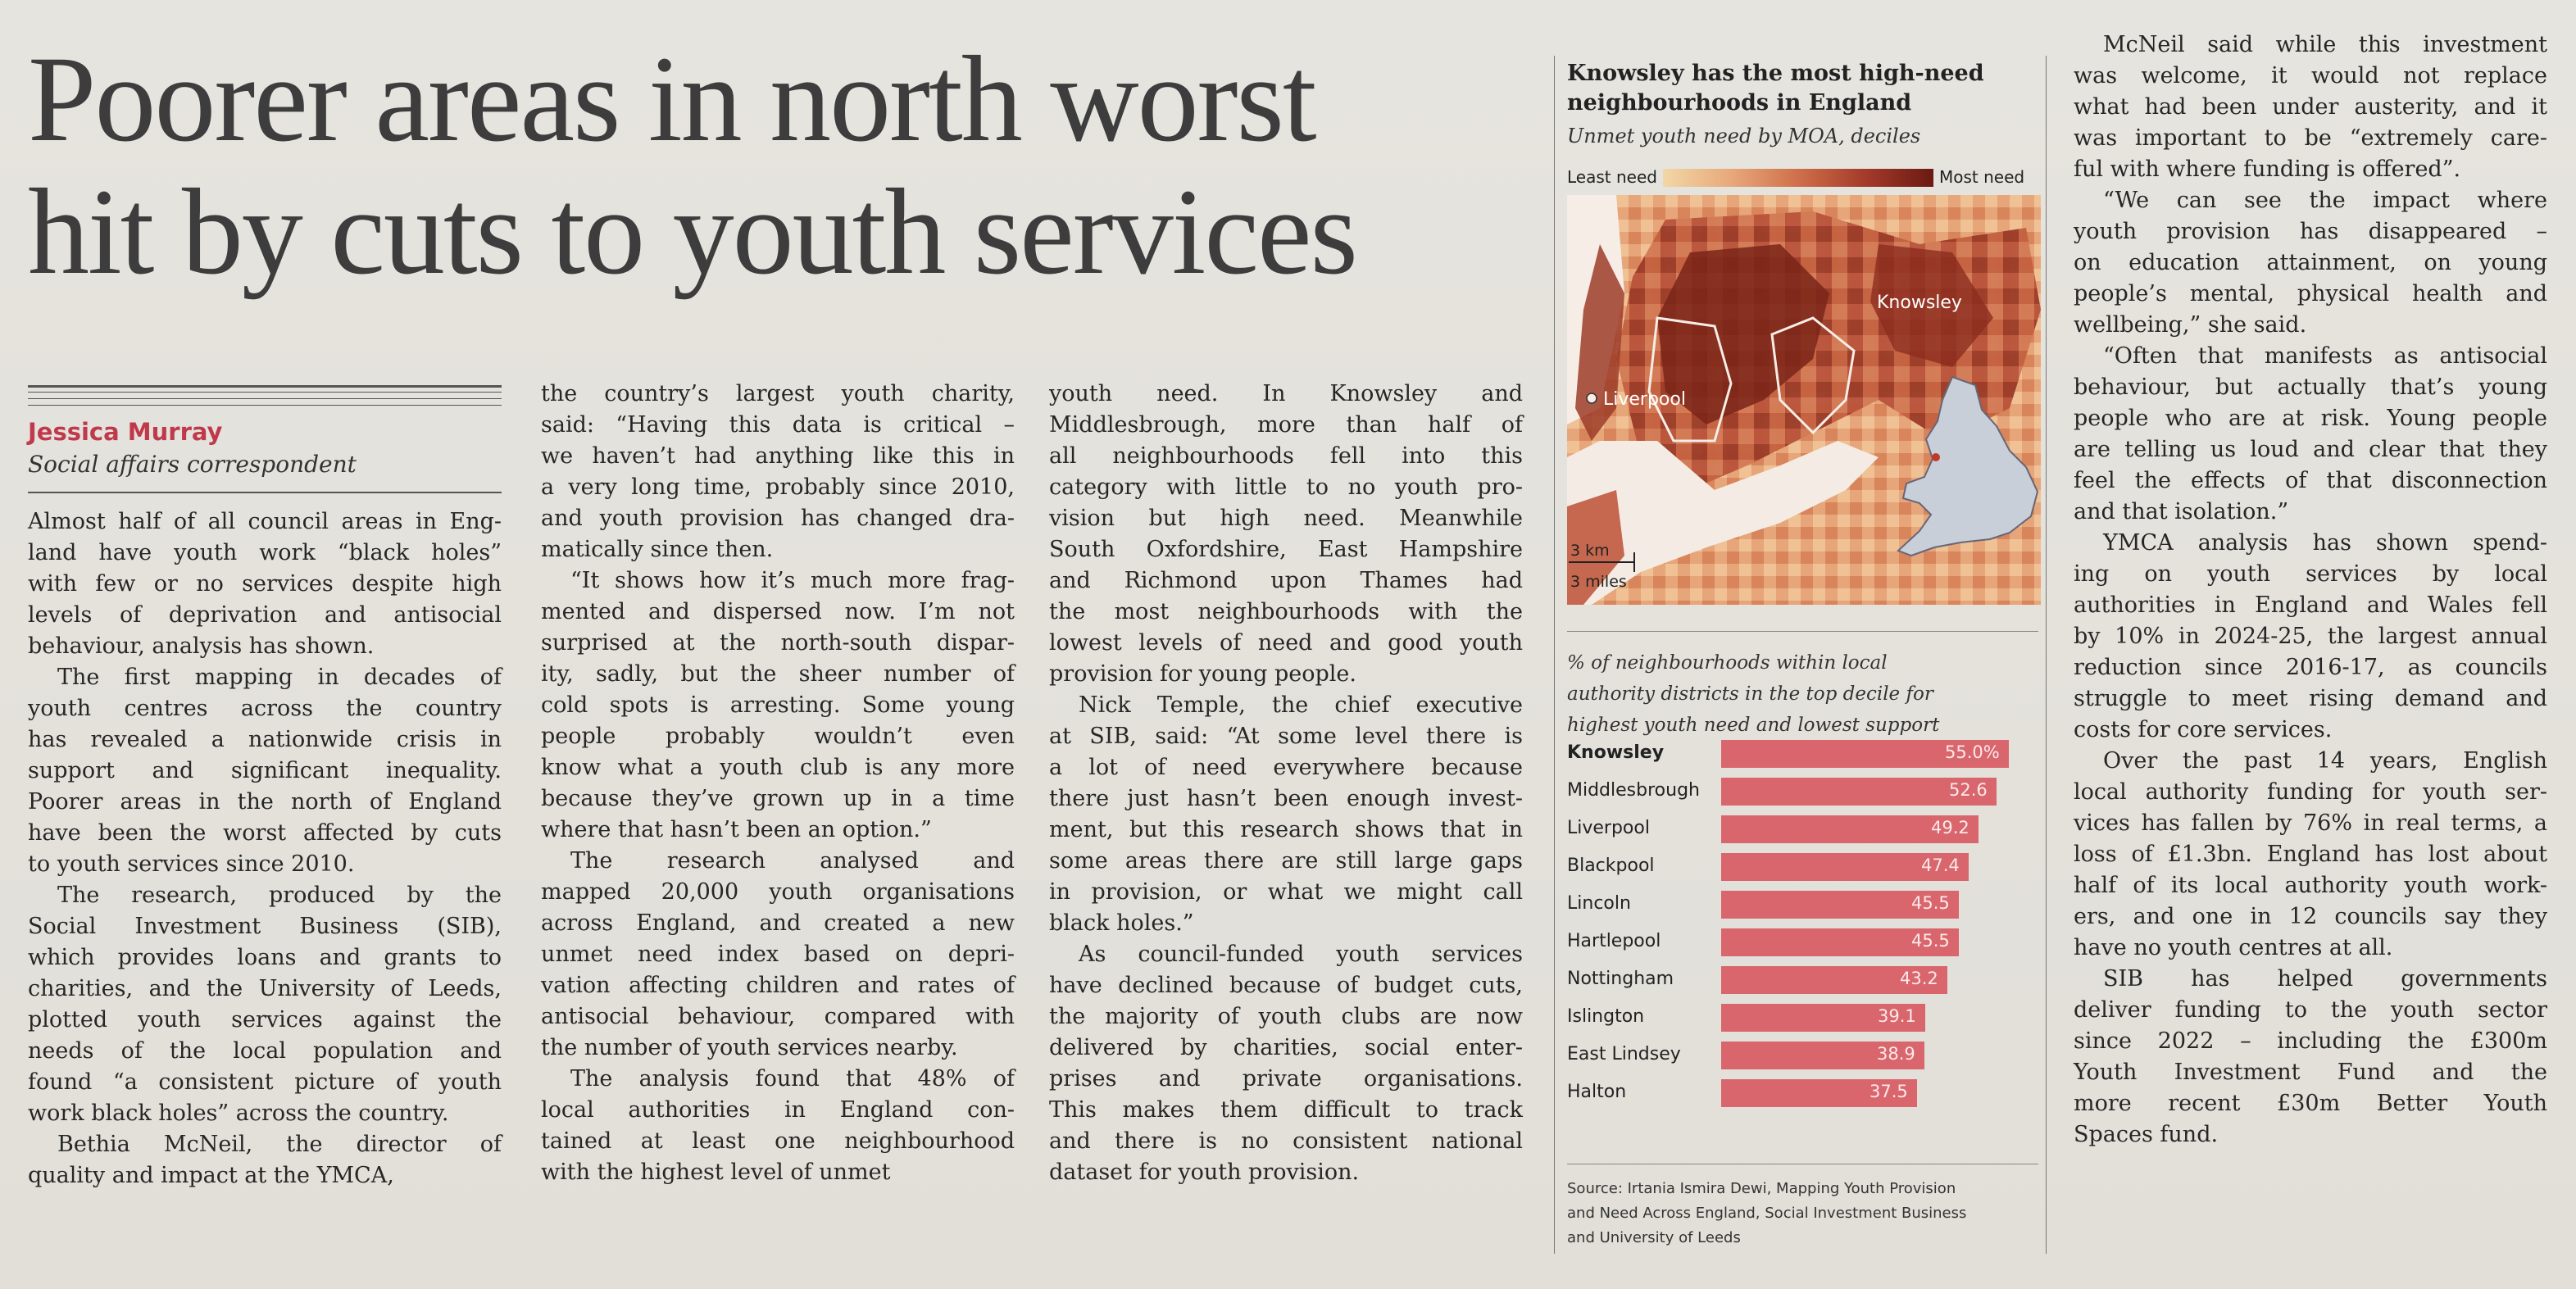  What do you see at coordinates (265, 584) in the screenshot?
I see `text-line: with few or no services despite high` at bounding box center [265, 584].